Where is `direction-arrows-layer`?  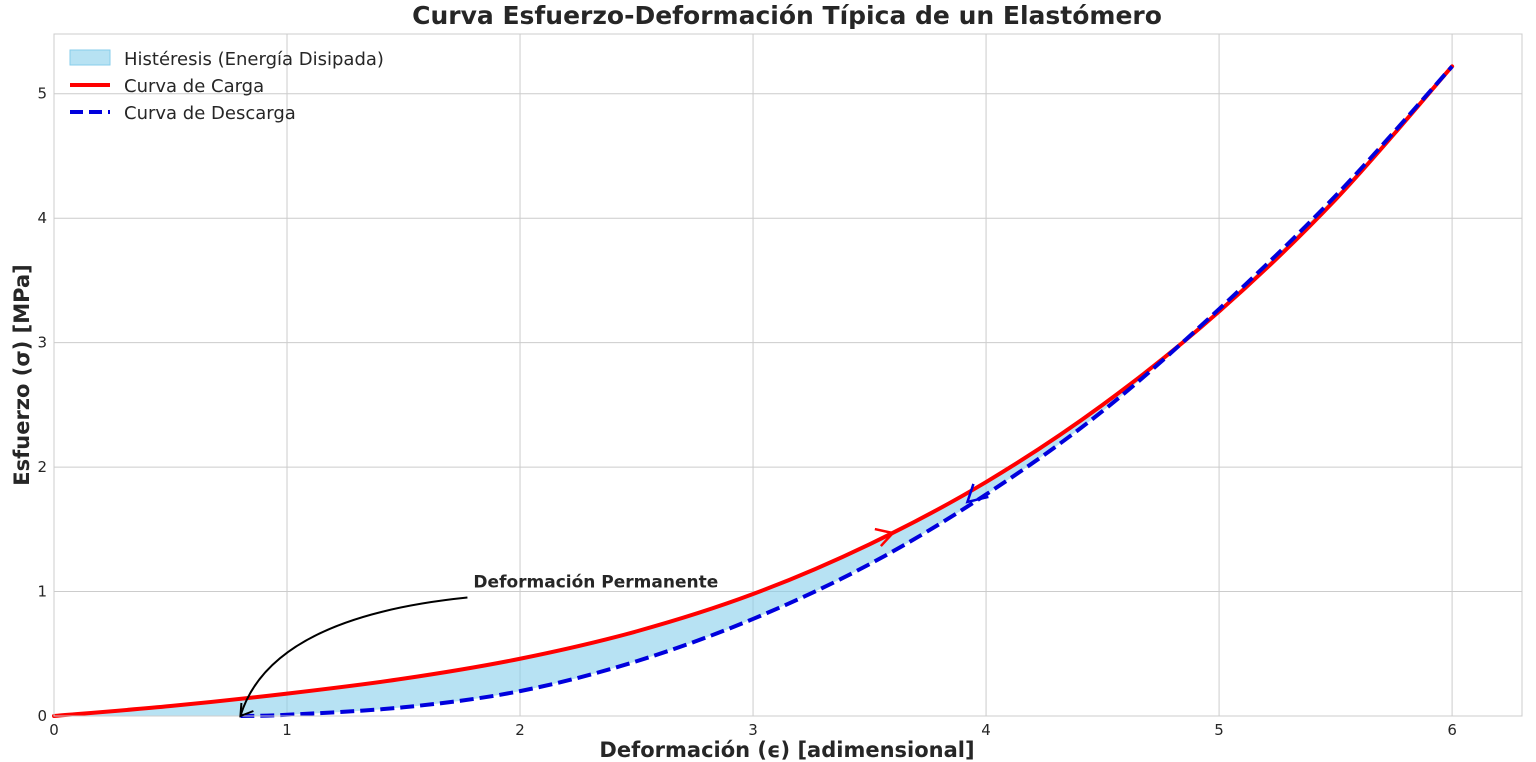 direction-arrows-layer is located at coordinates (931, 515).